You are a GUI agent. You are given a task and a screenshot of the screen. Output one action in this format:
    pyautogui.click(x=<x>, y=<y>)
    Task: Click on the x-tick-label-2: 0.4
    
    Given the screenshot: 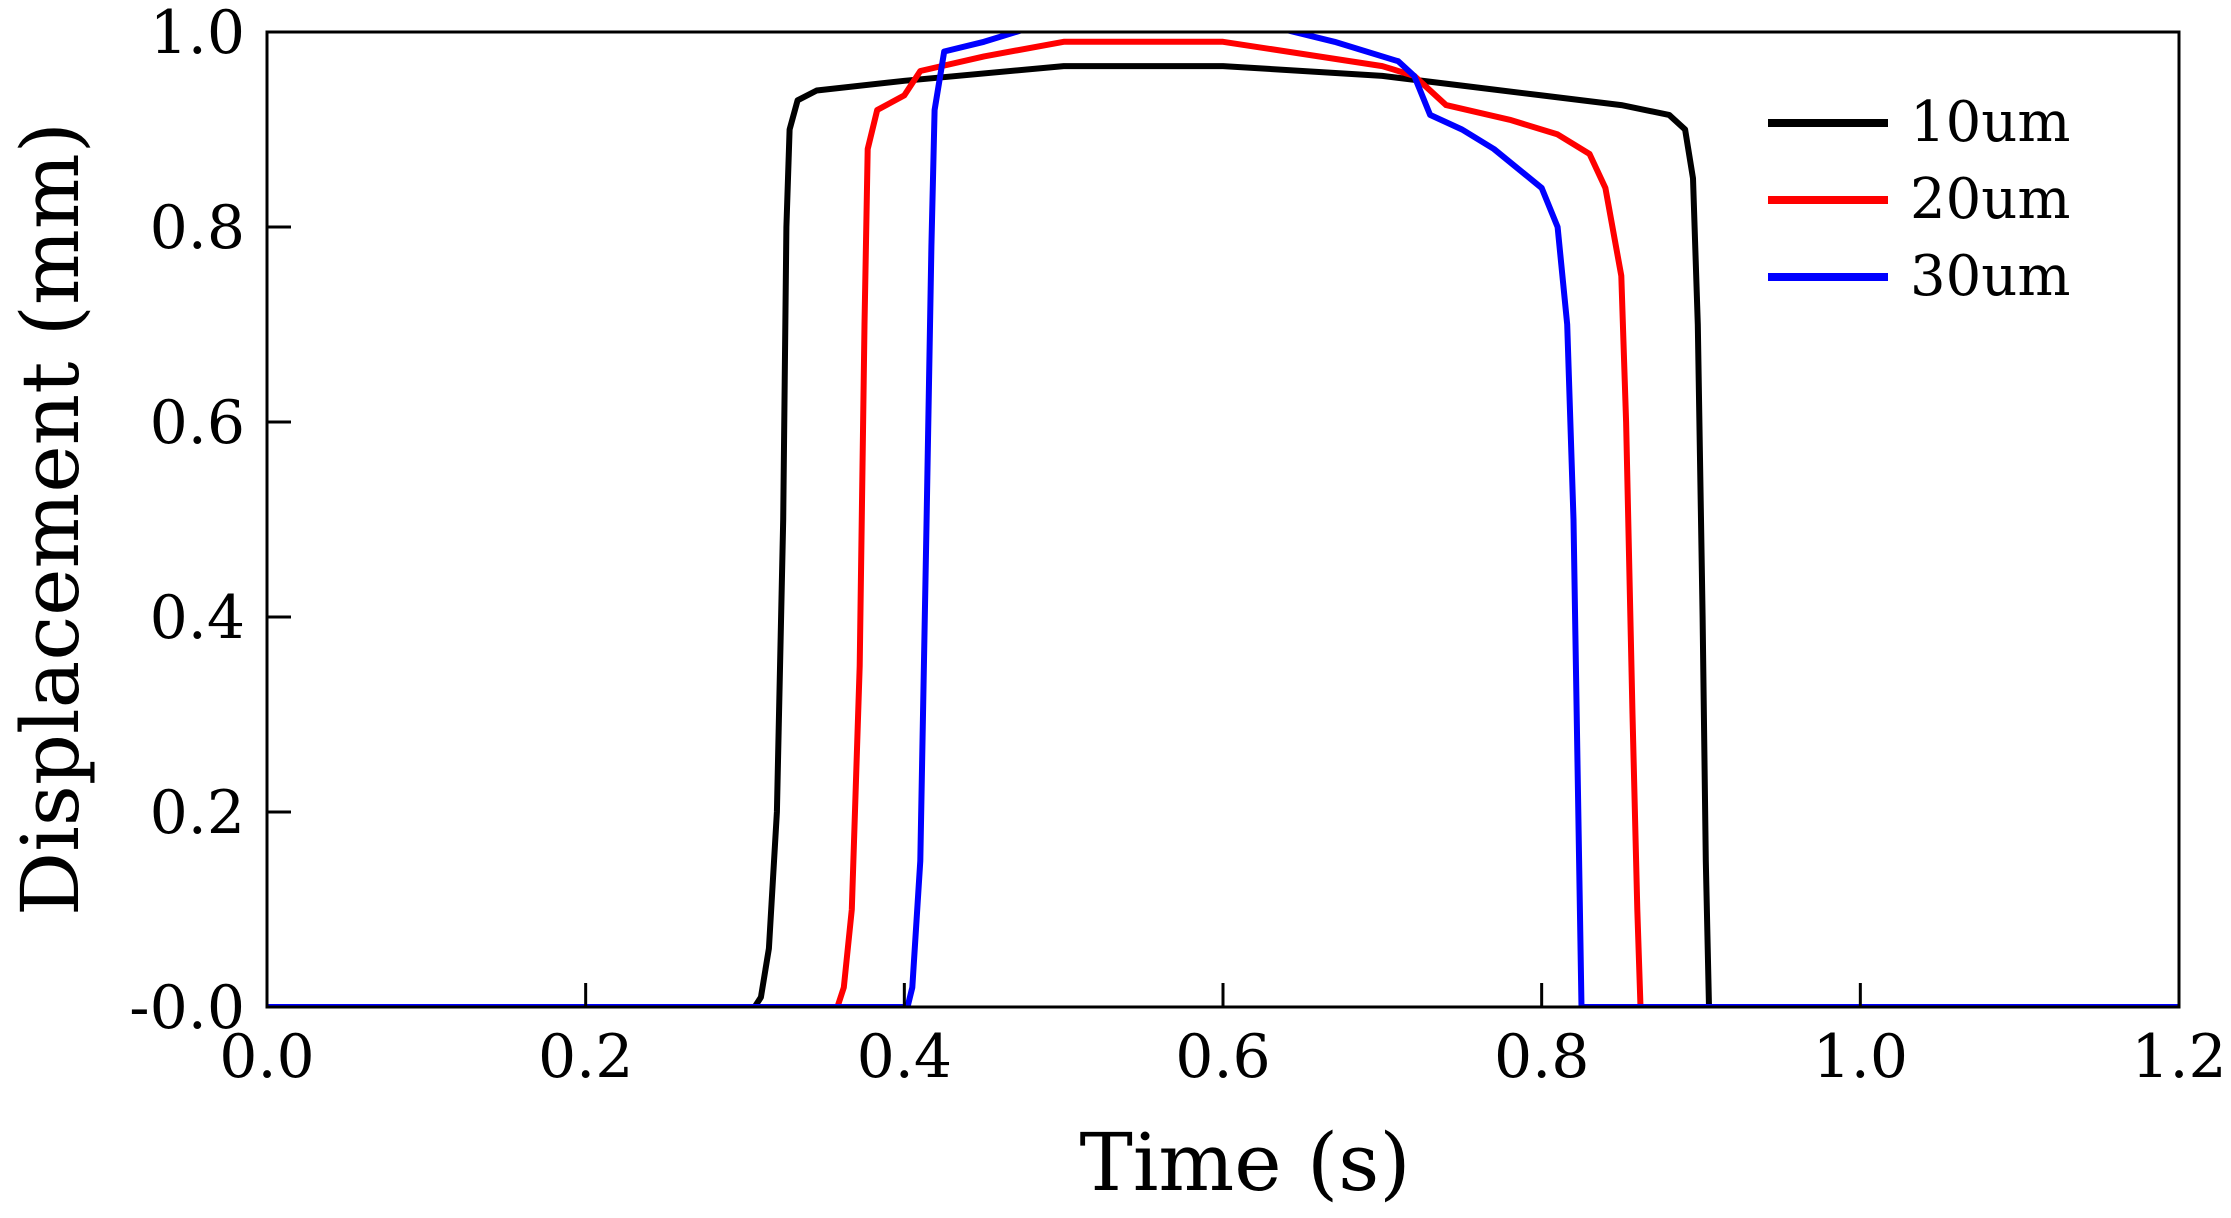 What is the action you would take?
    pyautogui.click(x=904, y=1057)
    